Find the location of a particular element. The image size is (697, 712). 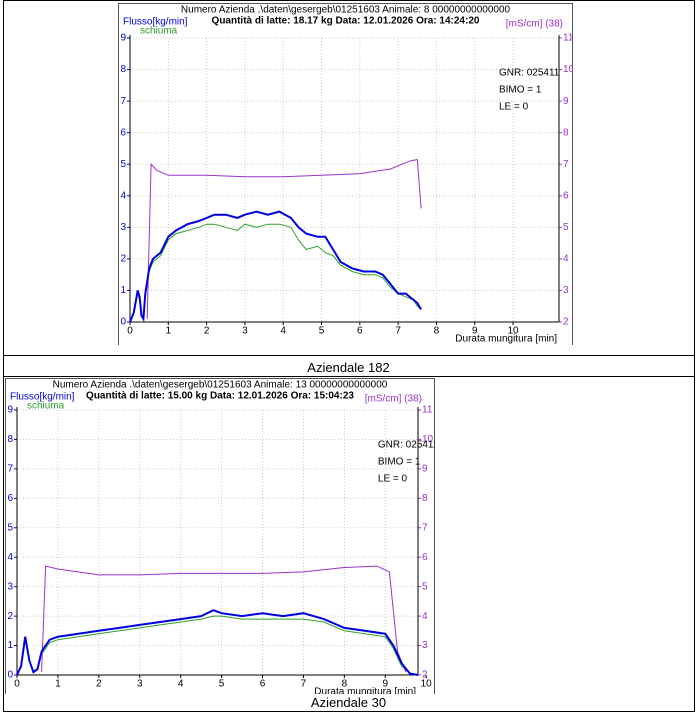

caption: Aziendale 30 is located at coordinates (348, 702).